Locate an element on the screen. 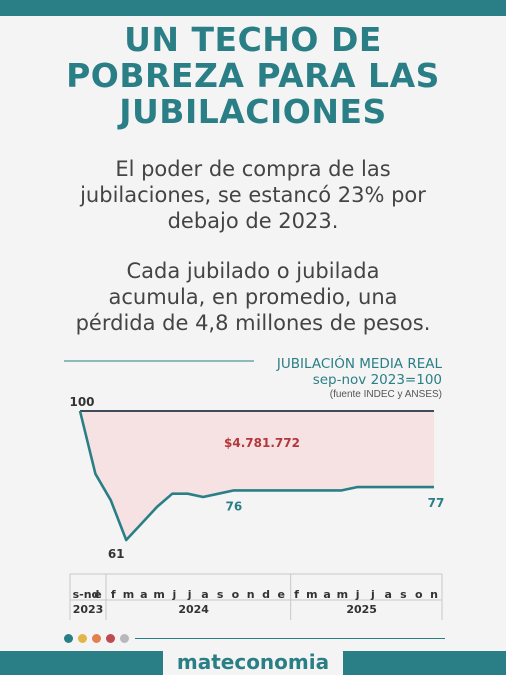 Image resolution: width=506 pixels, height=675 pixels. title-line: JUBILACIONES is located at coordinates (253, 111).